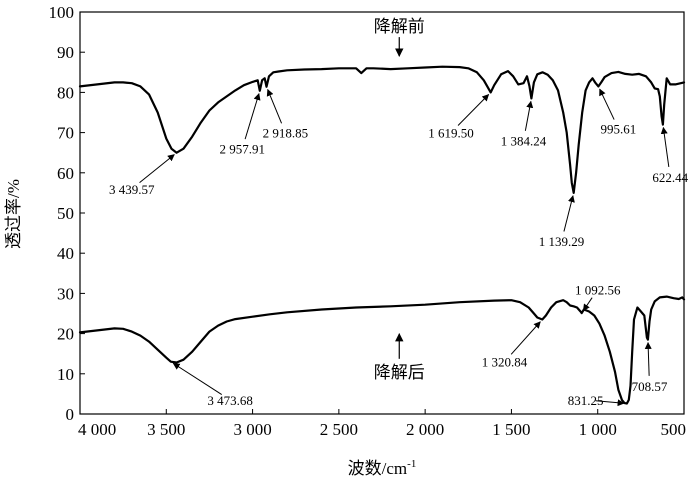 The width and height of the screenshot is (700, 481). What do you see at coordinates (399, 373) in the screenshot?
I see `series-label-2: 降解后` at bounding box center [399, 373].